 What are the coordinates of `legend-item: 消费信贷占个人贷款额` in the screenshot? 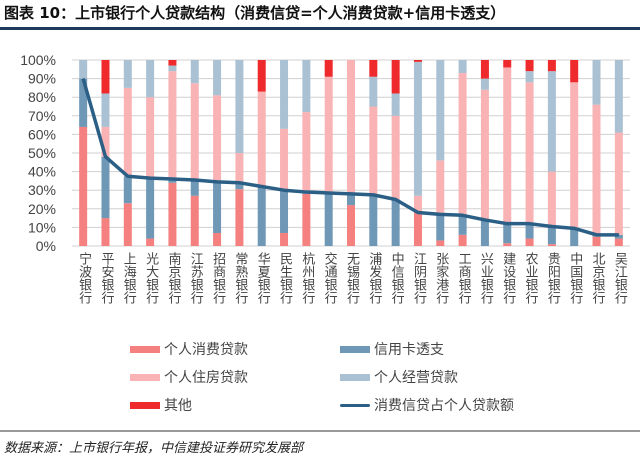 It's located at (427, 405).